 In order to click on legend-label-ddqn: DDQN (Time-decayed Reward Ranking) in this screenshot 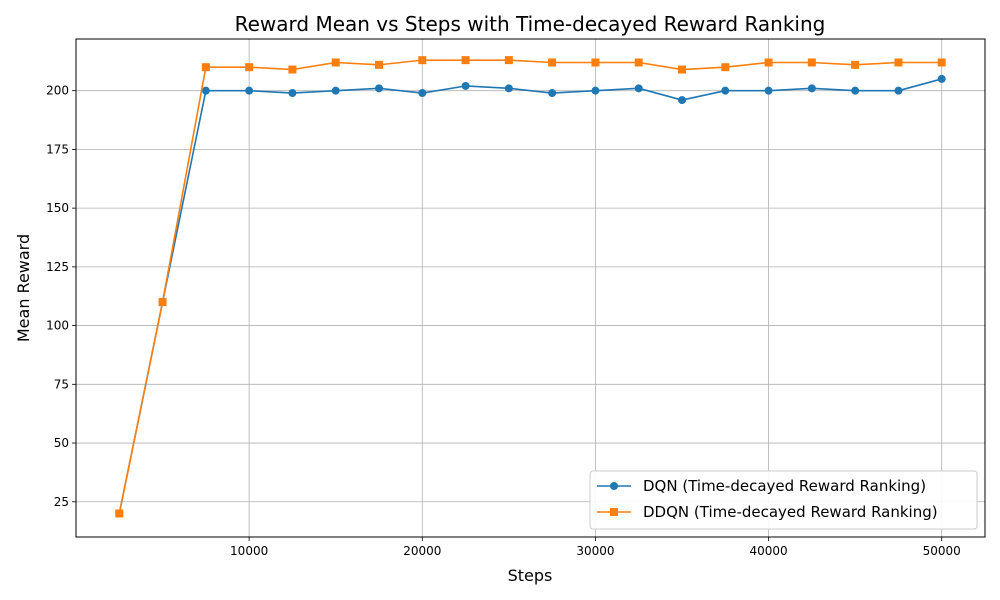, I will do `click(790, 512)`.